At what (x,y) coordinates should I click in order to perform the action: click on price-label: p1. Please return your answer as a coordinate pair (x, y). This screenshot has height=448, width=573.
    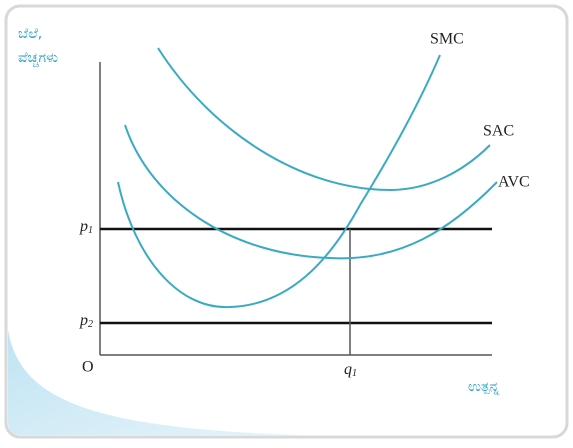
    Looking at the image, I should click on (86, 227).